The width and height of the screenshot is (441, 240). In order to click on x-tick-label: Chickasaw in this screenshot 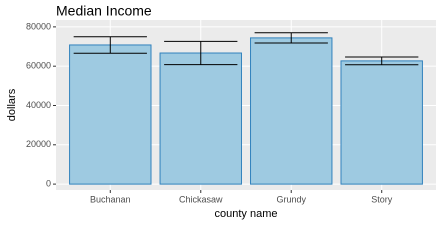, I will do `click(201, 199)`.